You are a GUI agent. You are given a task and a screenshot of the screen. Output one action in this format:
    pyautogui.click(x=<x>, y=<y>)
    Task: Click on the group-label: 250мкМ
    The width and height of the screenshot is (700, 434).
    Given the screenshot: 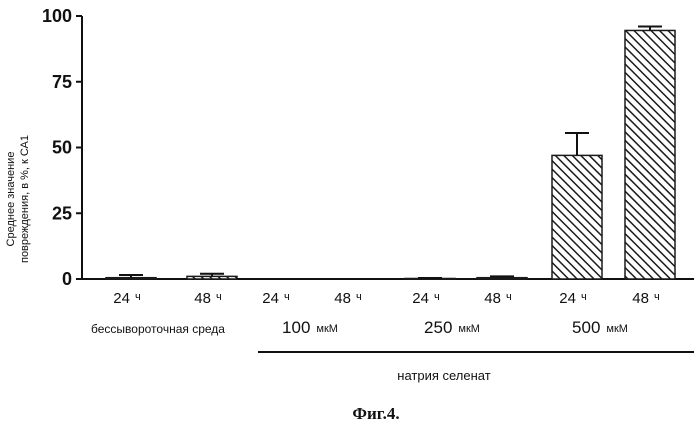 What is the action you would take?
    pyautogui.click(x=452, y=327)
    